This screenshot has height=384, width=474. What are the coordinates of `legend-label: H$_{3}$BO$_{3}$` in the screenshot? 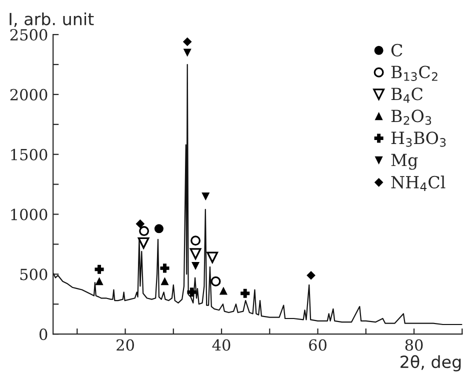 It's located at (418, 139).